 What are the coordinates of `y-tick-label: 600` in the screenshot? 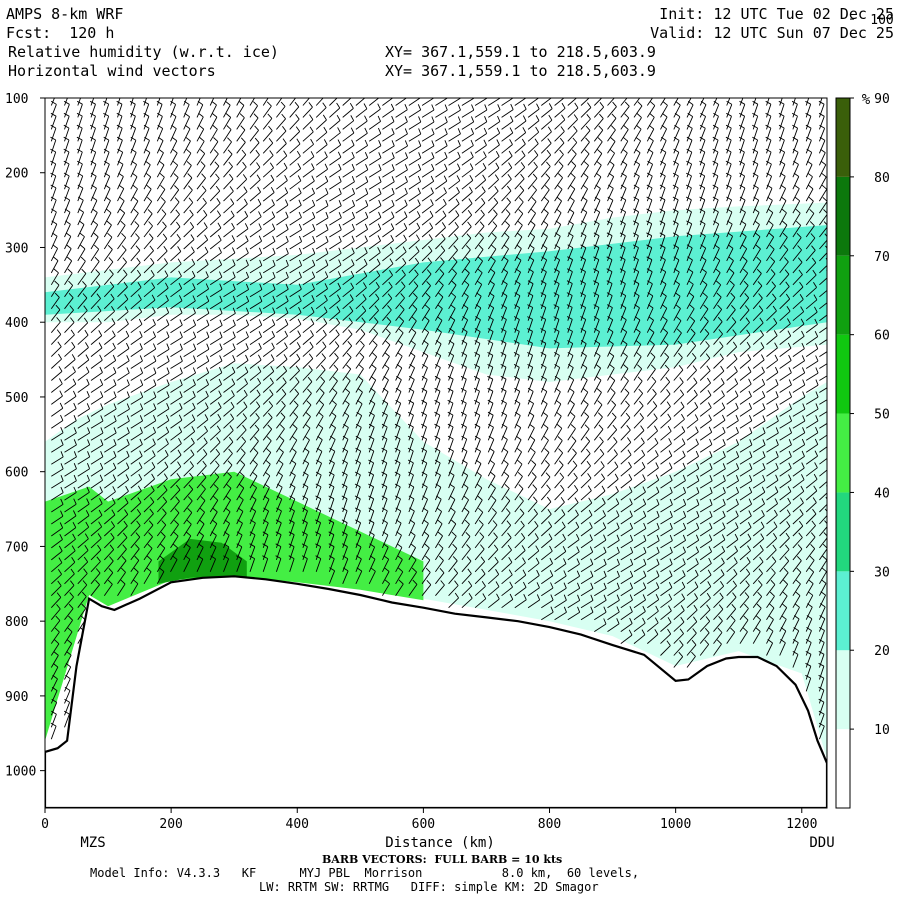 It's located at (16, 473).